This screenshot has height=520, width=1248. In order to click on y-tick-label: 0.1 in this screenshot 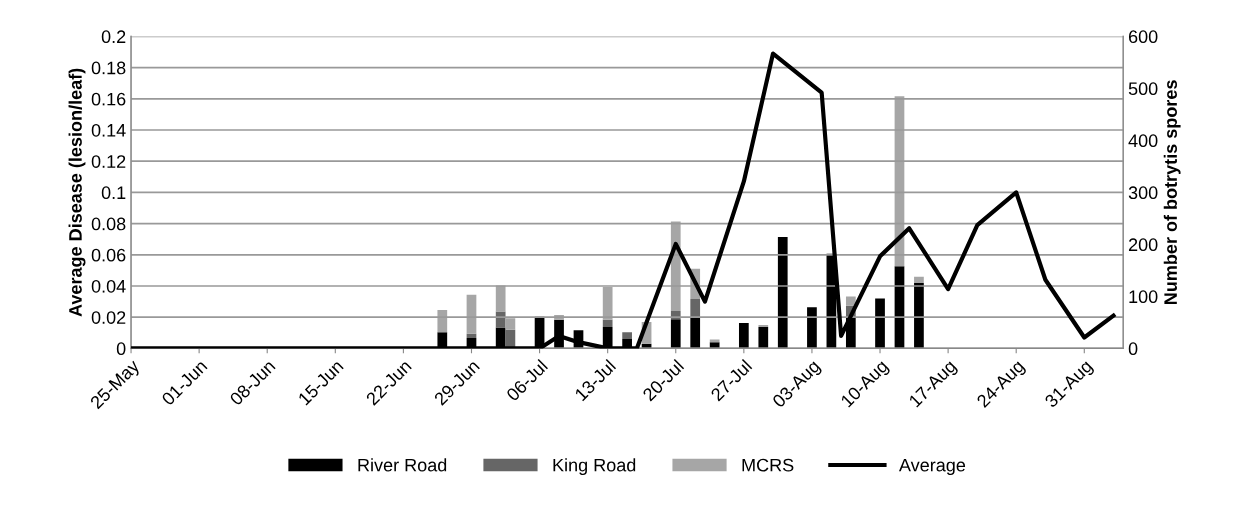, I will do `click(113, 193)`.